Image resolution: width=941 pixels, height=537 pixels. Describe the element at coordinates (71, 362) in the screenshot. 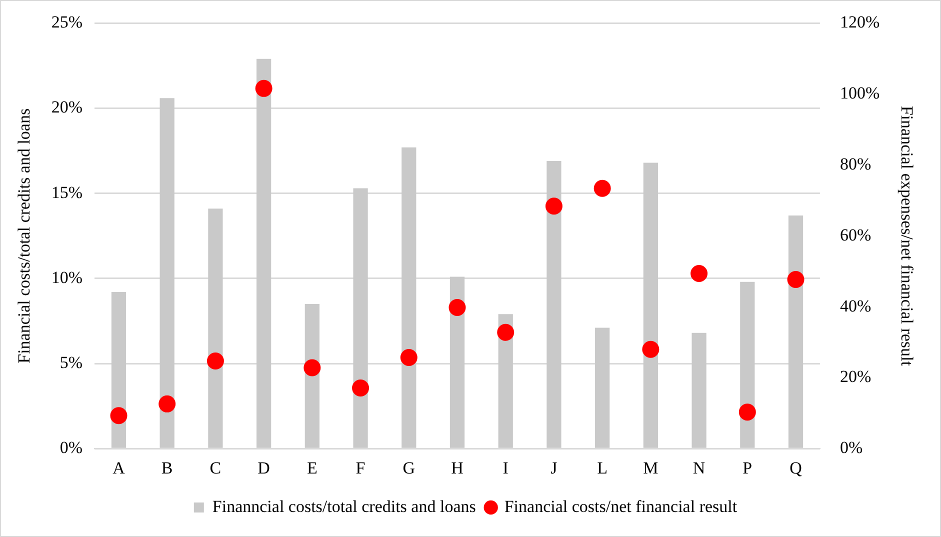

I see `y-tick-label: 5%` at that location.